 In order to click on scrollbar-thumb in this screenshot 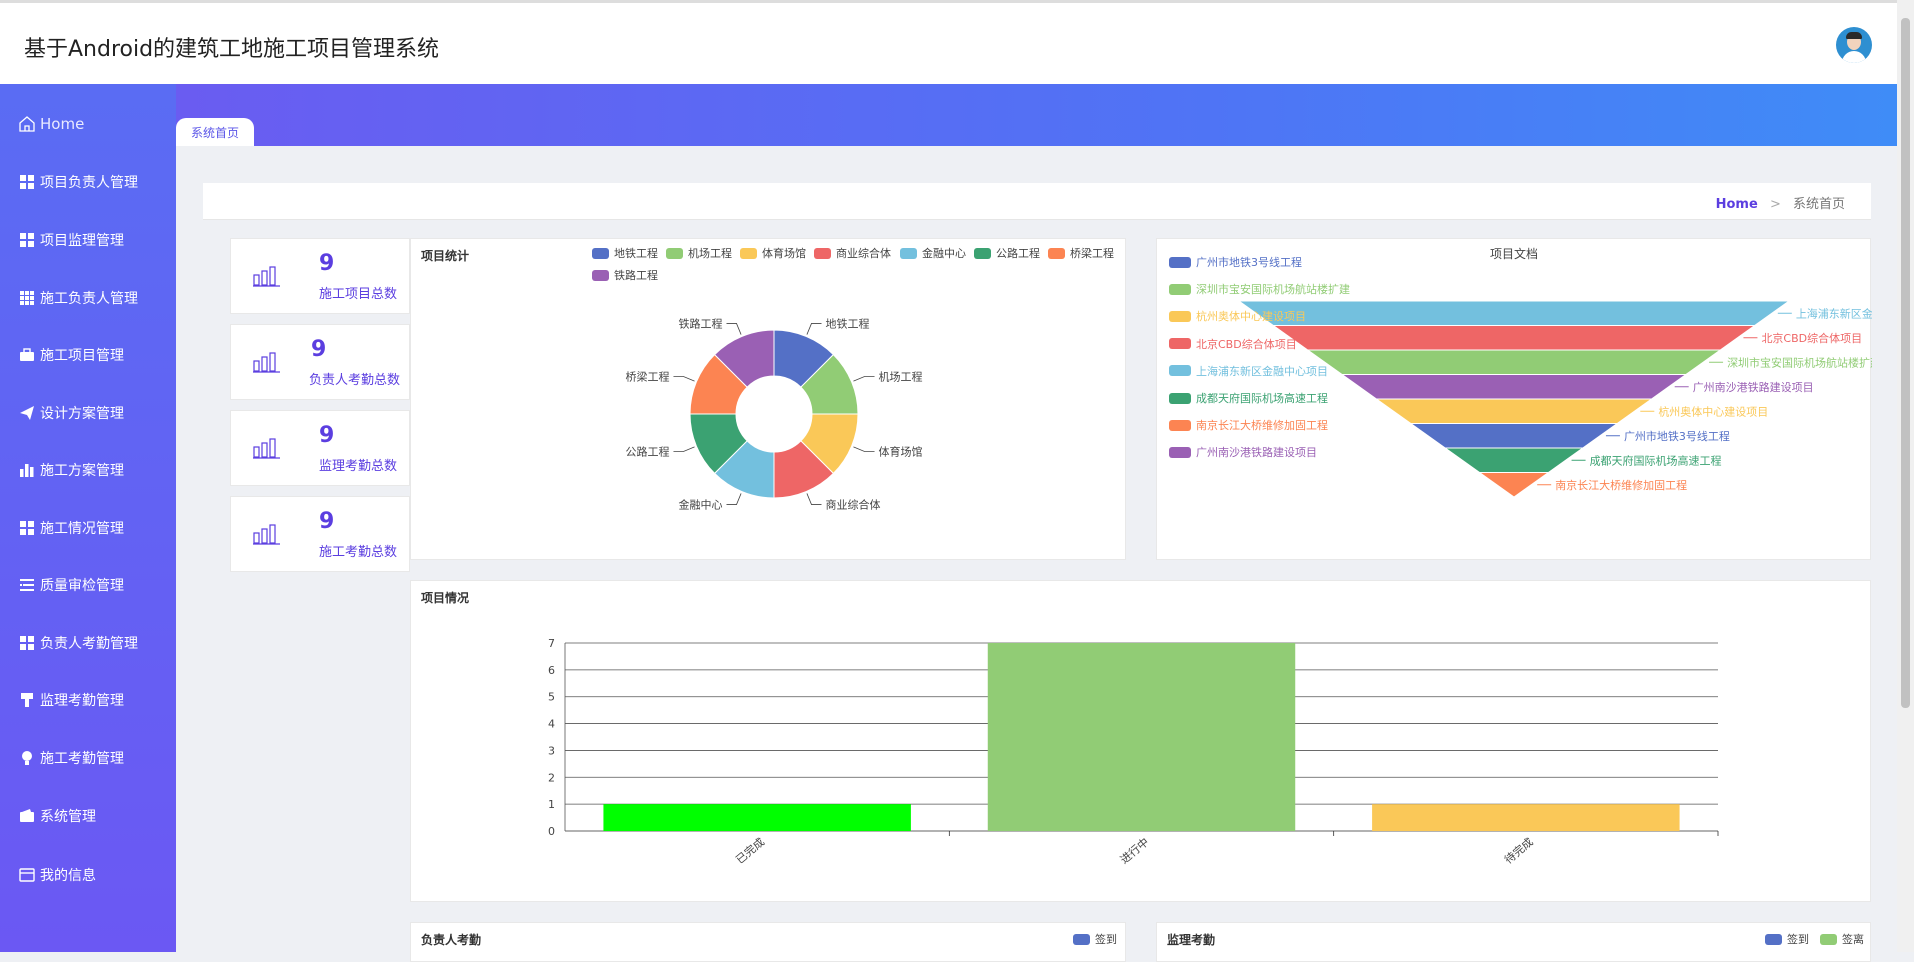, I will do `click(1905, 363)`.